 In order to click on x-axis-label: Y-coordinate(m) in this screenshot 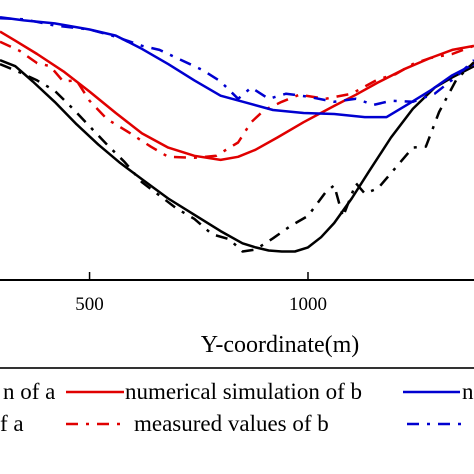, I will do `click(280, 345)`.